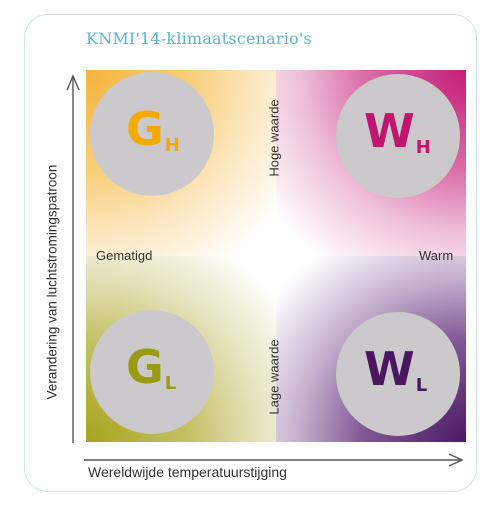 The width and height of the screenshot is (493, 510). I want to click on scenario-circle-wl, so click(398, 374).